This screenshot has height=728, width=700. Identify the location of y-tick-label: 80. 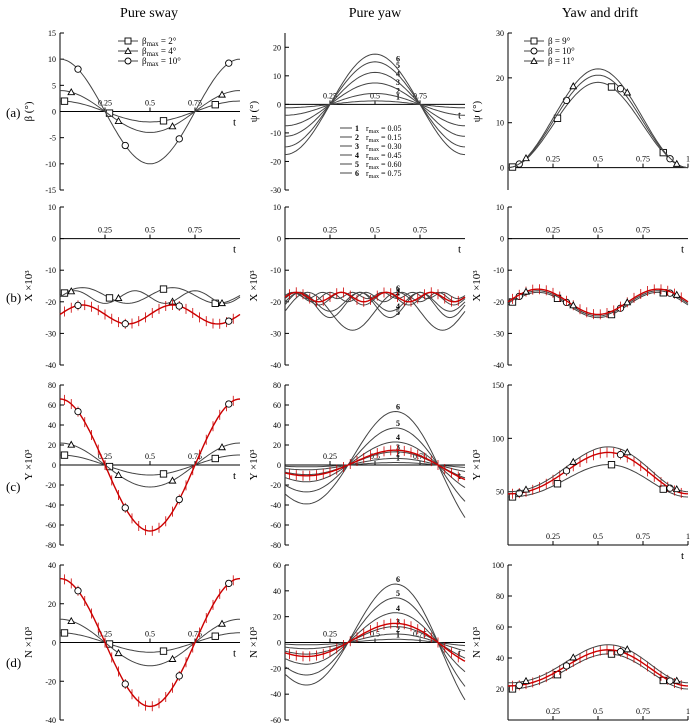
(500, 596).